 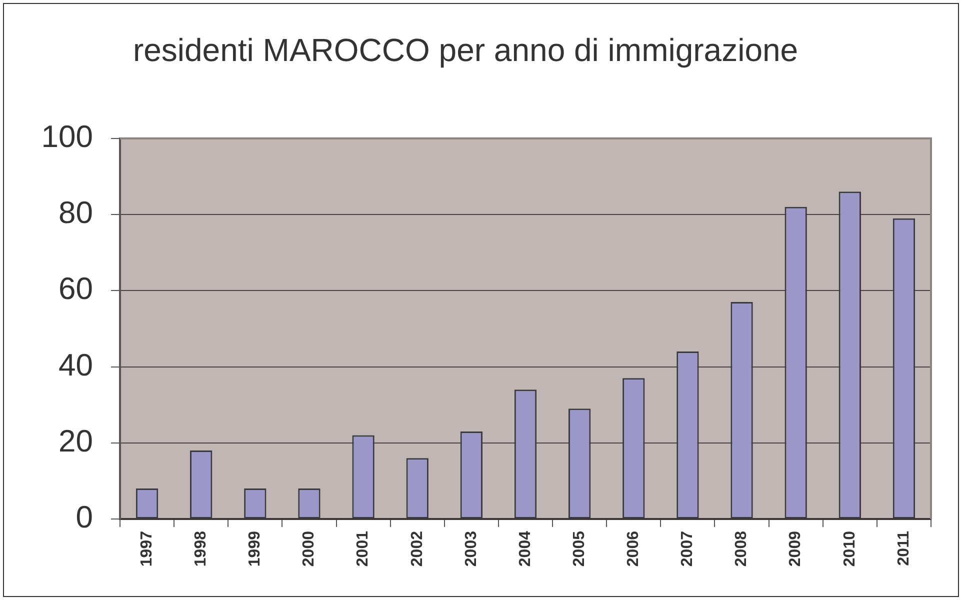 I want to click on x-tick-label: 2000, so click(x=309, y=548).